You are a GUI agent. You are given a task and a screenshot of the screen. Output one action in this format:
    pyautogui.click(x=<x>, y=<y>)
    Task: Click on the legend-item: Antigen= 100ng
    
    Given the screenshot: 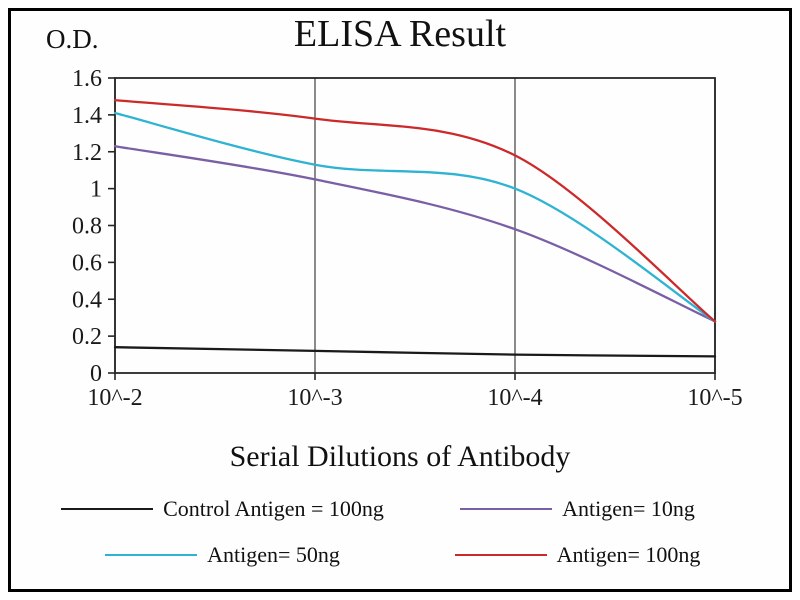 What is the action you would take?
    pyautogui.click(x=577, y=555)
    